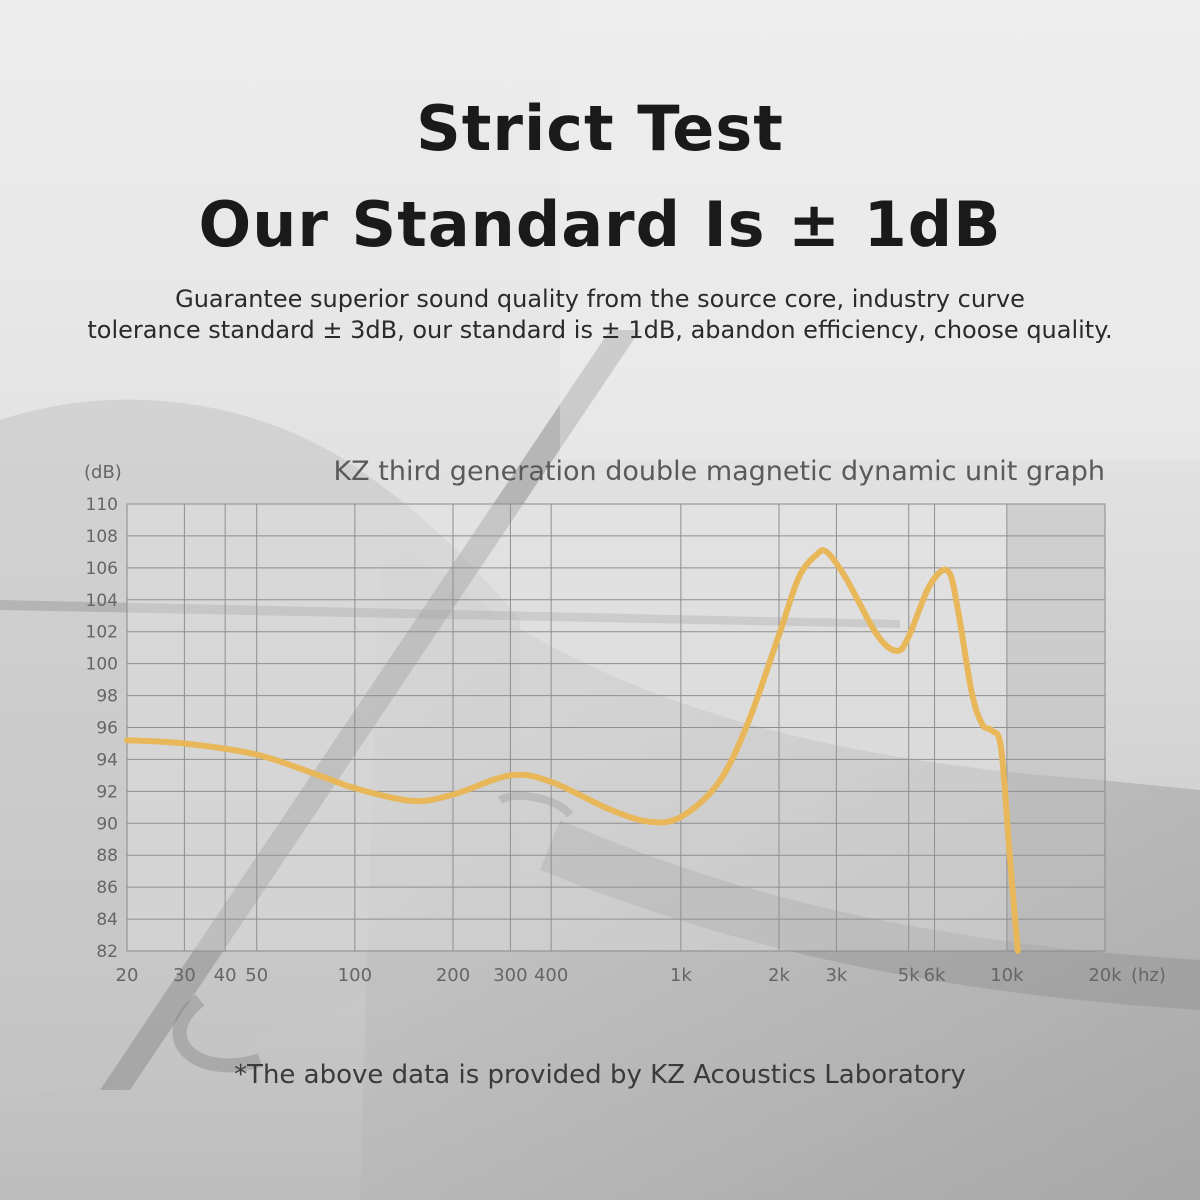 The image size is (1200, 1200). I want to click on y-tick-label: 102, so click(102, 633).